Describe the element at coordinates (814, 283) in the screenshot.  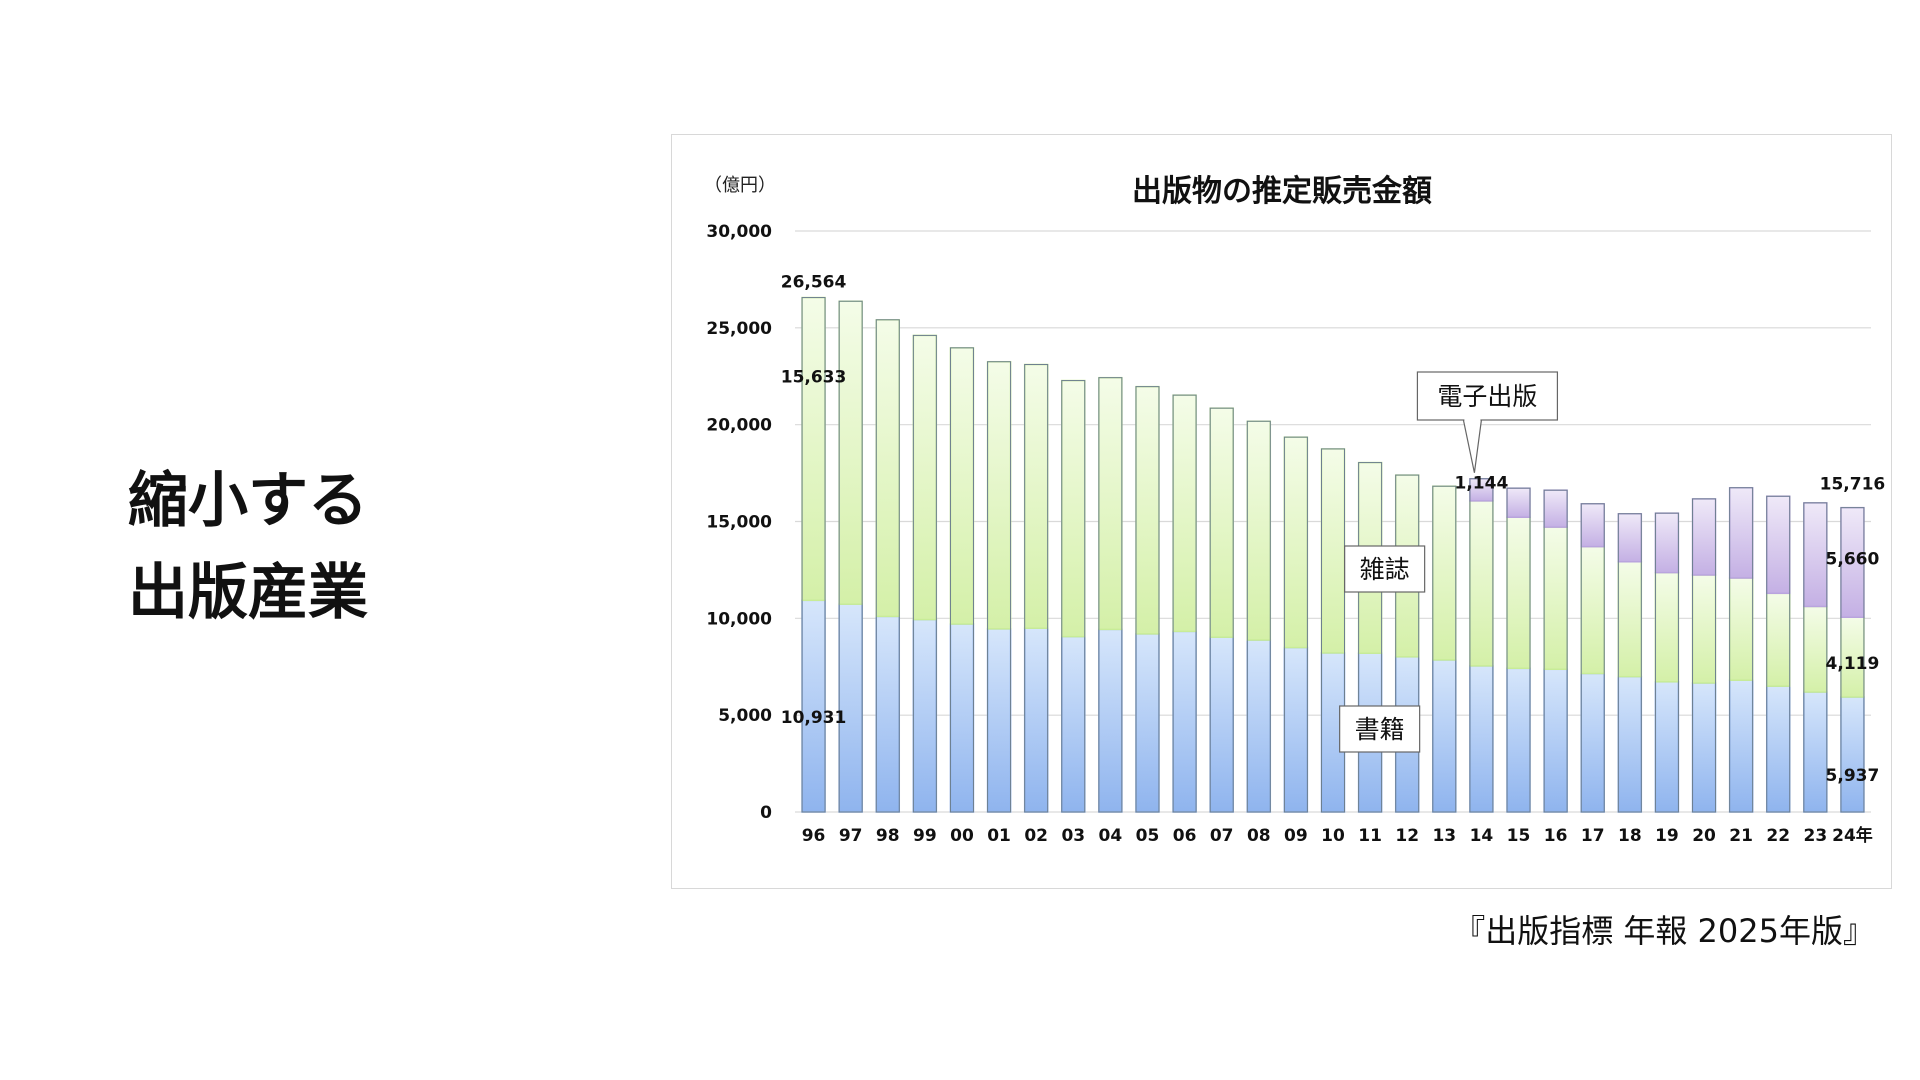
I see `data-label-total-96: 26,564` at that location.